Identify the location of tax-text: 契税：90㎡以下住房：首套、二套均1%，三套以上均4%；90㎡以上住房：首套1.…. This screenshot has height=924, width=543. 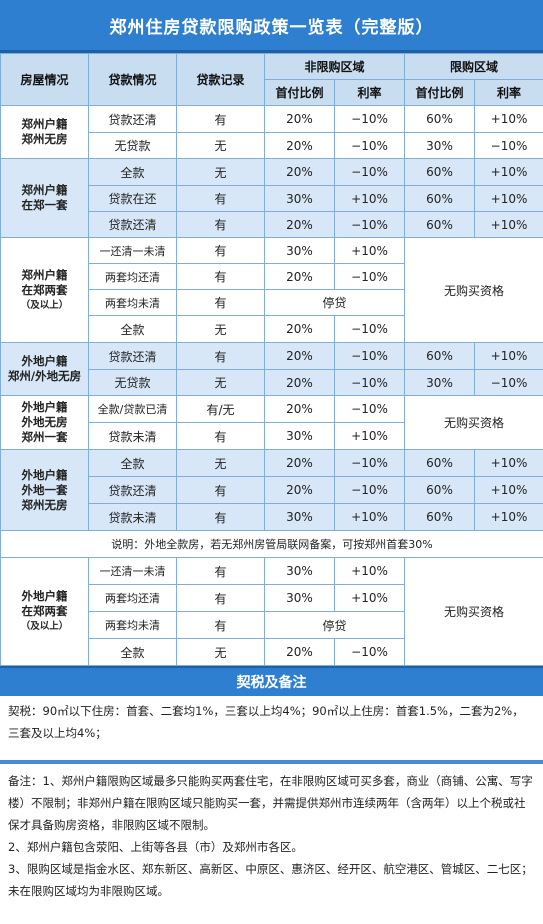
(271, 730).